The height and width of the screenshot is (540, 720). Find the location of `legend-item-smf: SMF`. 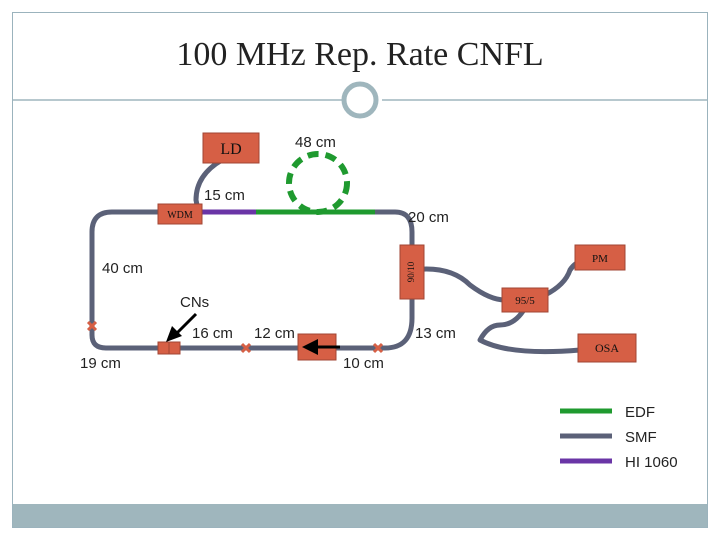

legend-item-smf: SMF is located at coordinates (608, 437).